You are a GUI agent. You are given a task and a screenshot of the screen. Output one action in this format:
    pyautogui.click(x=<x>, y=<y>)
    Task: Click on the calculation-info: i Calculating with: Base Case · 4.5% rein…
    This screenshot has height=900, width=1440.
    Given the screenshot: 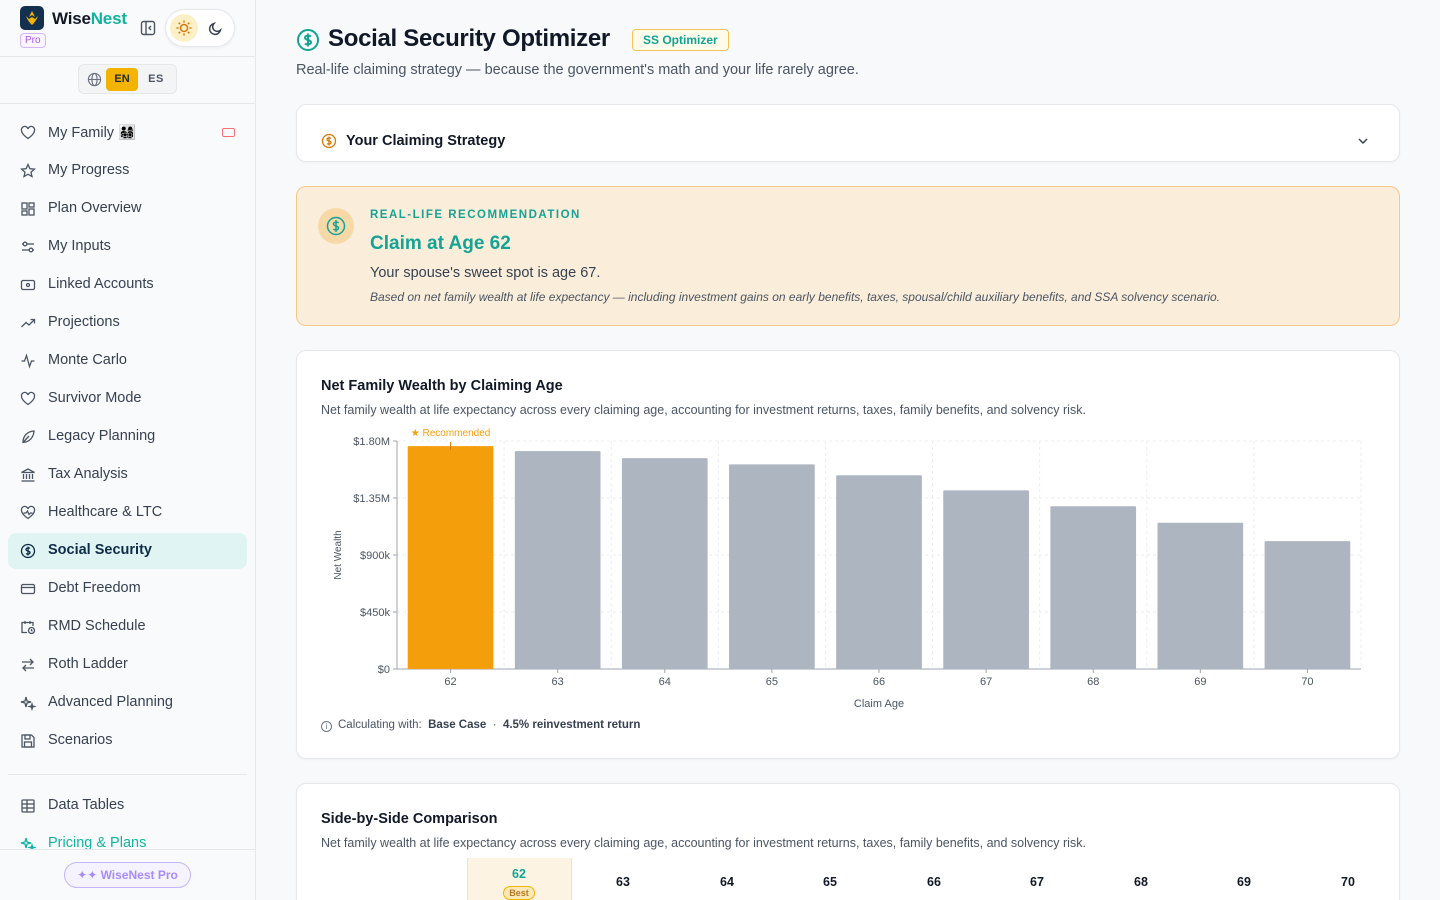 What is the action you would take?
    pyautogui.click(x=480, y=725)
    